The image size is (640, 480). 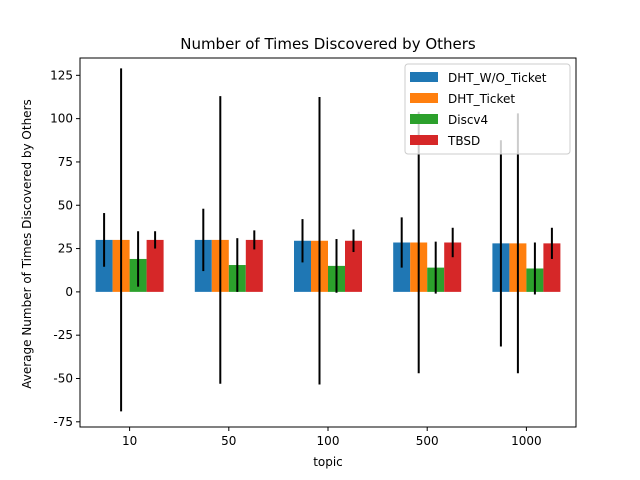 I want to click on y-axis: -75 -50 -25 0 25 50 75 100 125, so click(x=65, y=248).